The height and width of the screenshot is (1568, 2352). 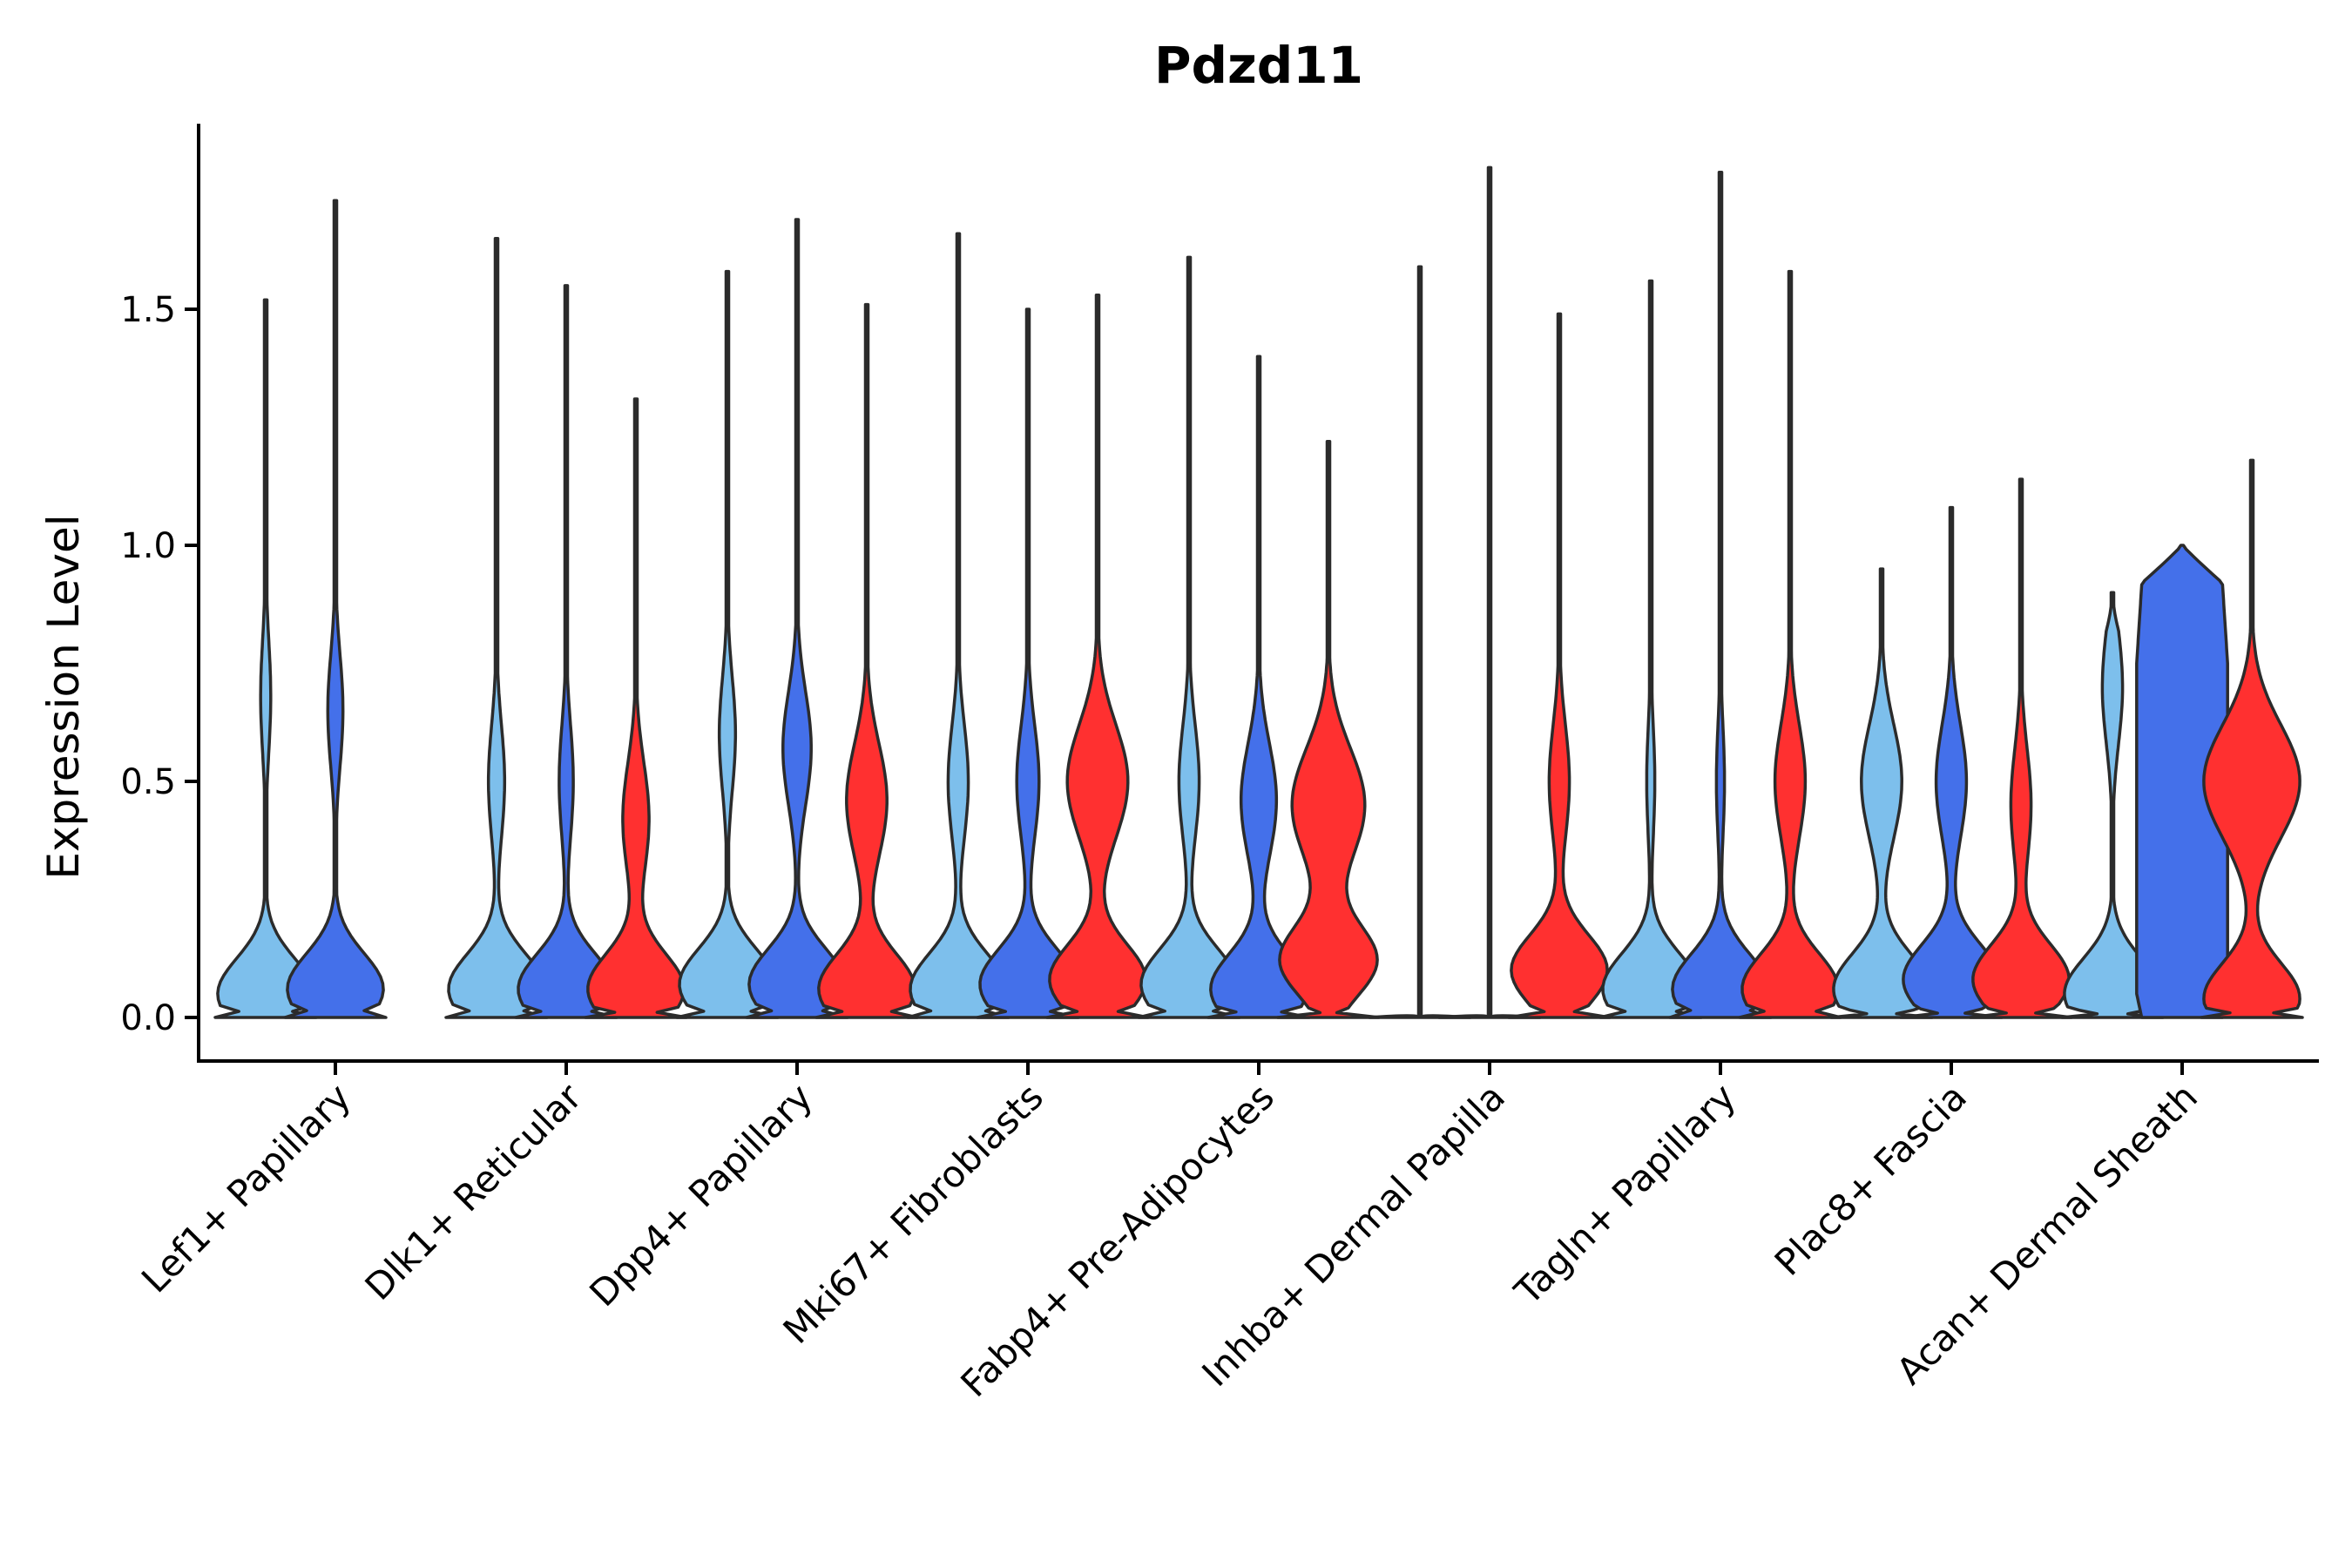 What do you see at coordinates (148, 1018) in the screenshot?
I see `y-tick-label: 0.0` at bounding box center [148, 1018].